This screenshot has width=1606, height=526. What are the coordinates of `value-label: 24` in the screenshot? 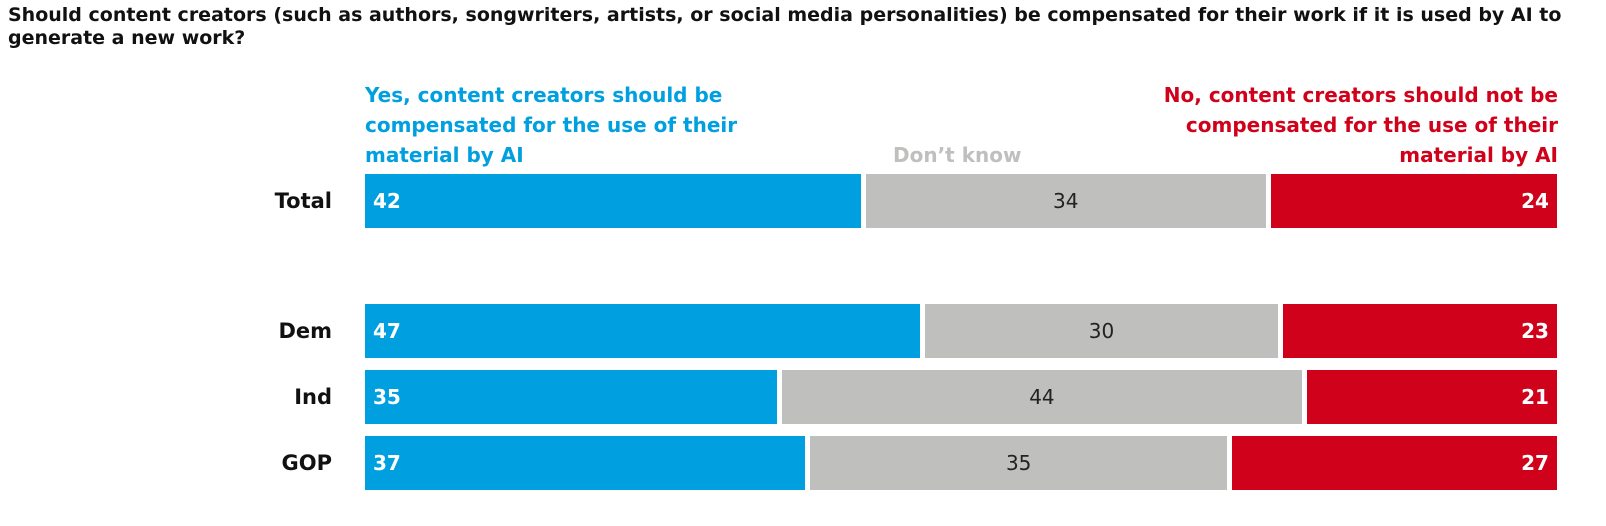 It's located at (1535, 201).